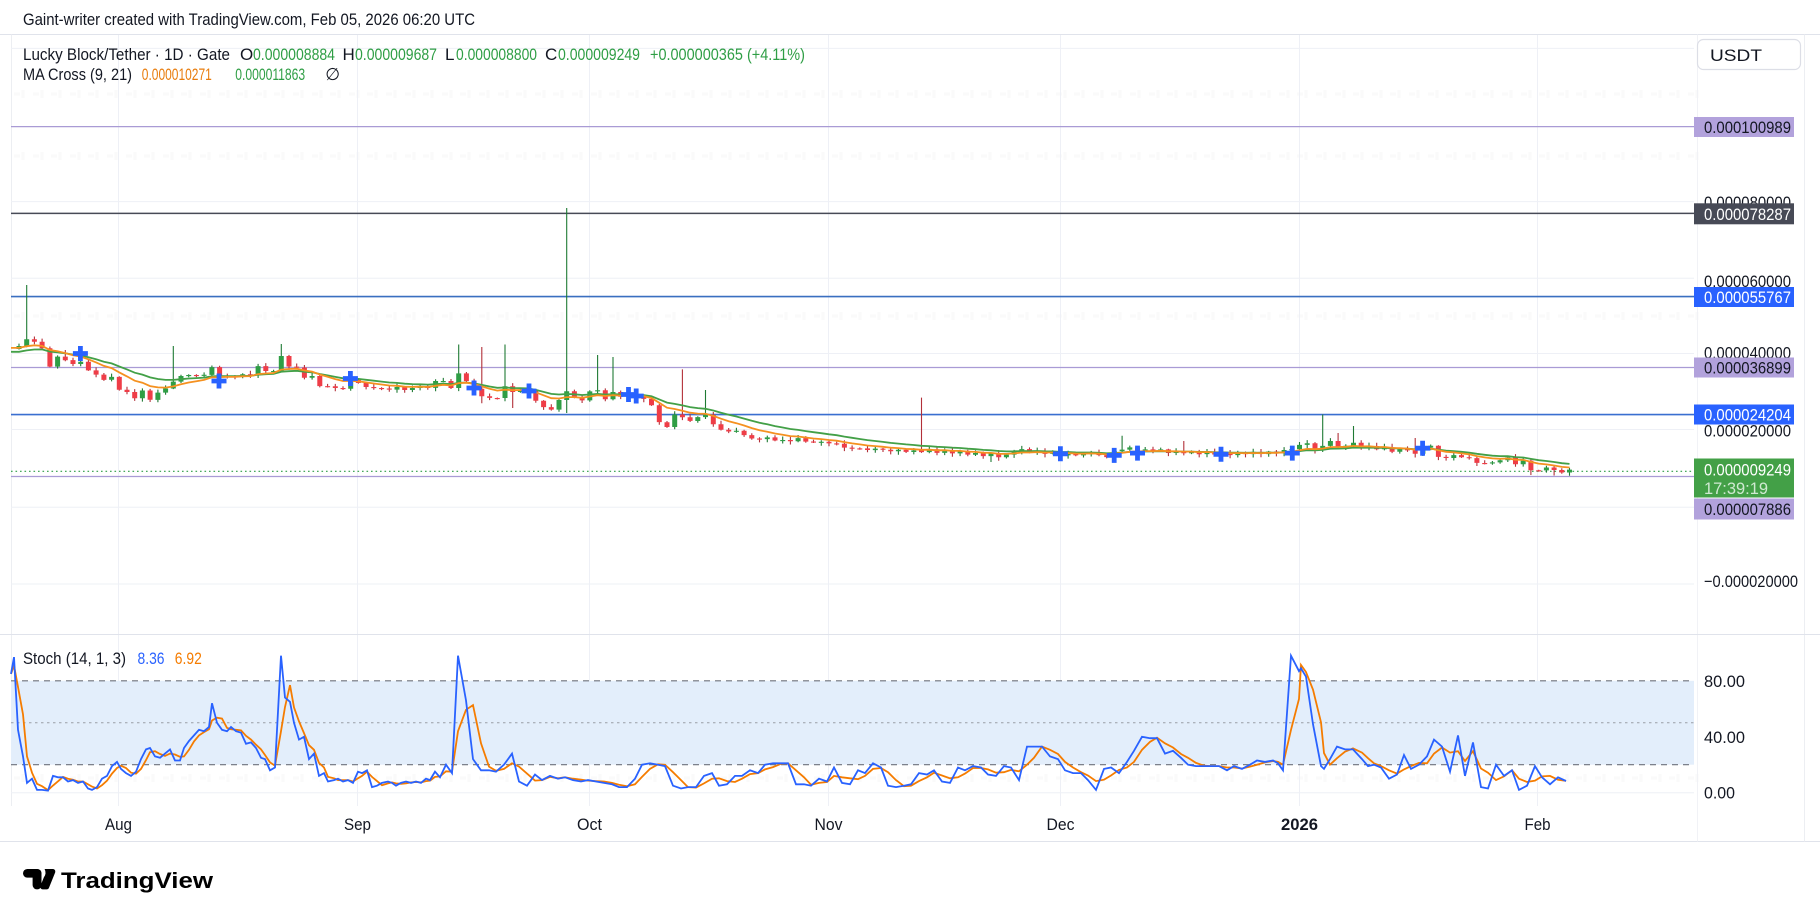  What do you see at coordinates (449, 54) in the screenshot?
I see `svg-text: L` at bounding box center [449, 54].